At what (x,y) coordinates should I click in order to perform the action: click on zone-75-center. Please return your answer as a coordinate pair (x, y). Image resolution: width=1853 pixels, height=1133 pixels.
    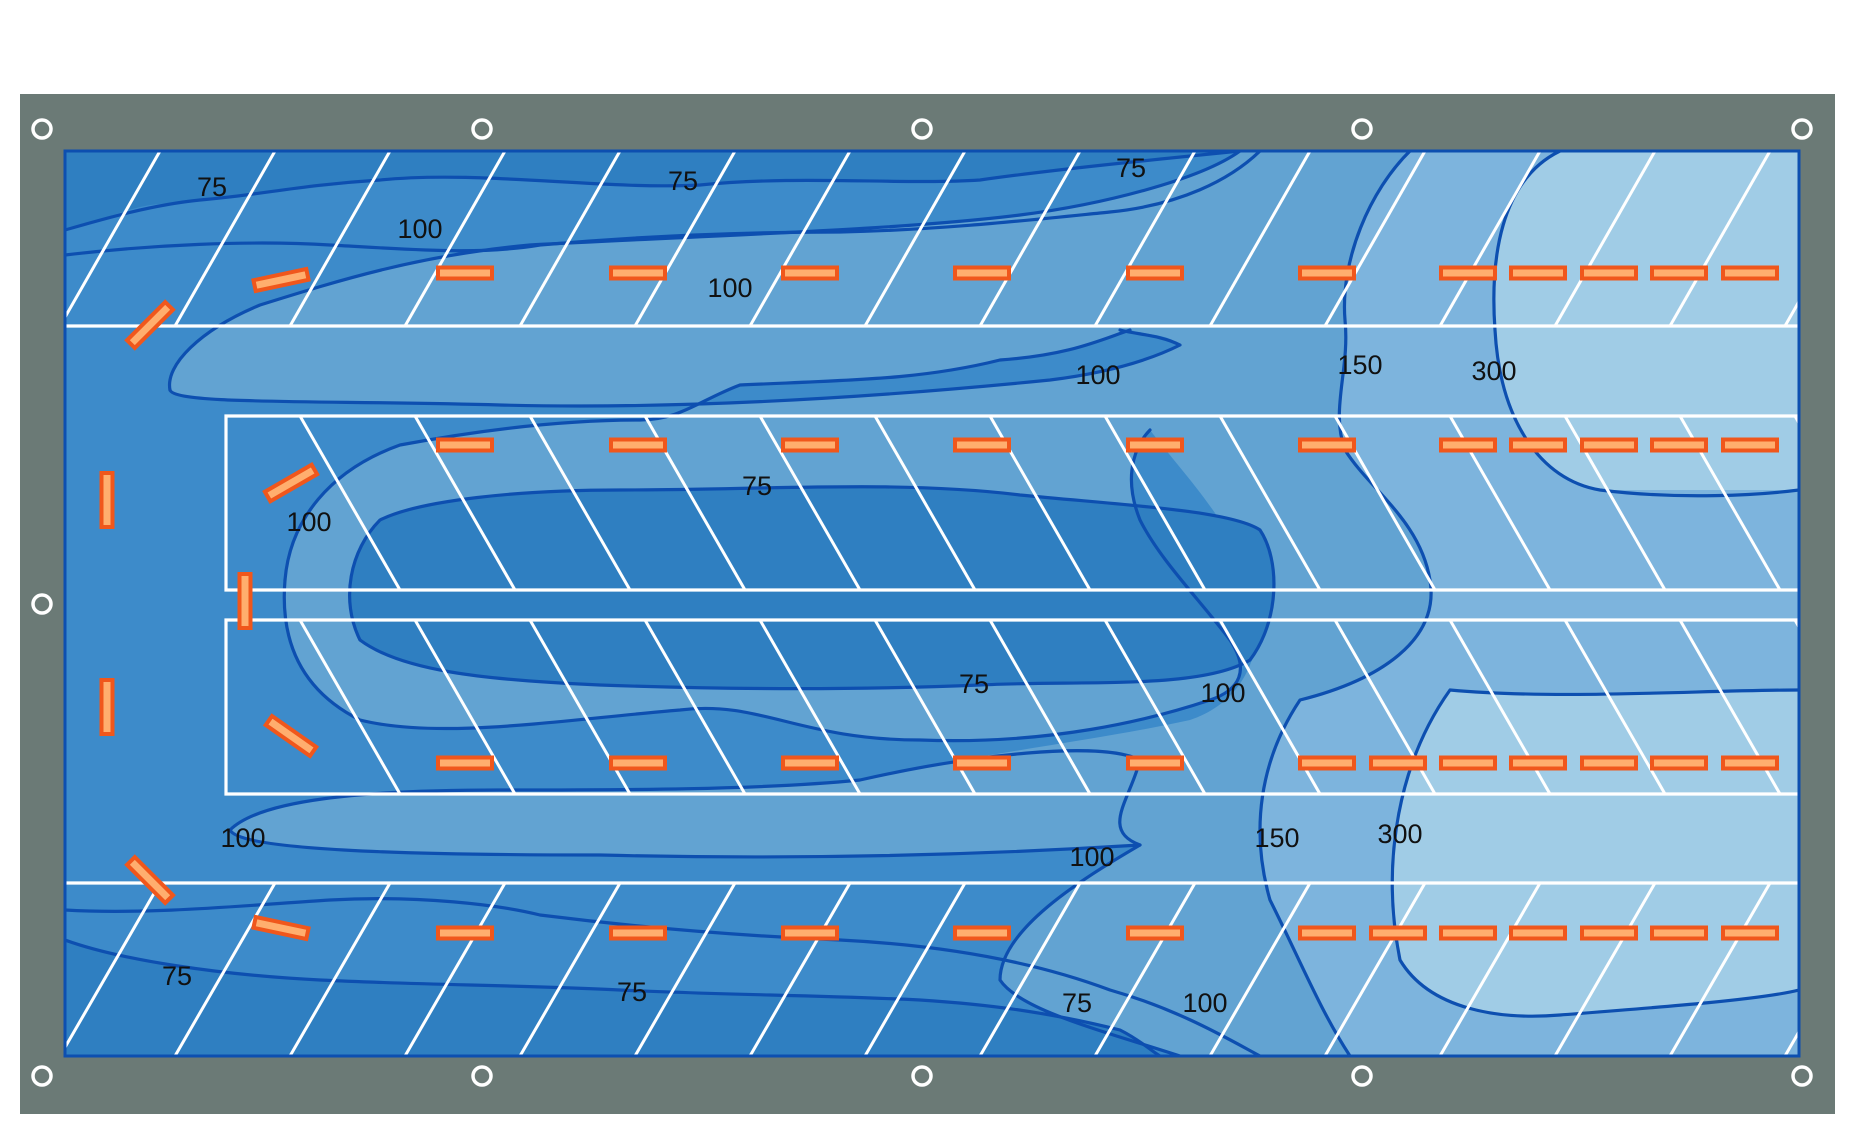
    Looking at the image, I should click on (811, 587).